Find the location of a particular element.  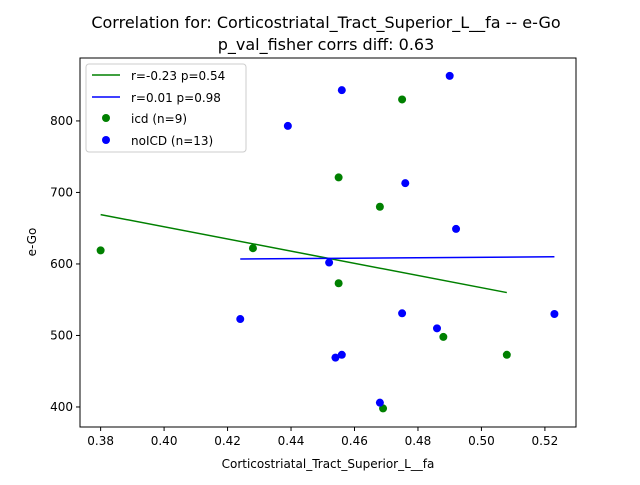

fit-line-icd is located at coordinates (303, 253).